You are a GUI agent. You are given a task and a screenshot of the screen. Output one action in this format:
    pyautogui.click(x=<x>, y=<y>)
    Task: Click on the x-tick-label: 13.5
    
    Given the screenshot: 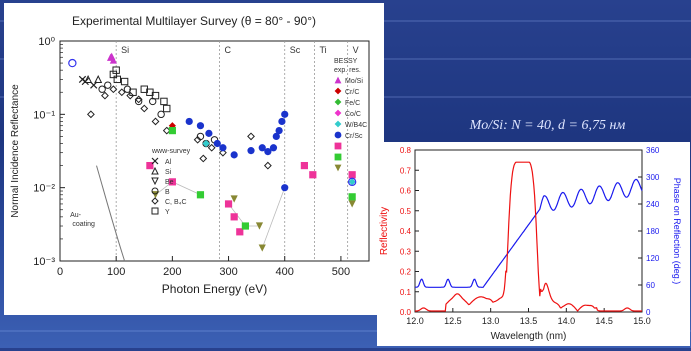 What is the action you would take?
    pyautogui.click(x=529, y=321)
    